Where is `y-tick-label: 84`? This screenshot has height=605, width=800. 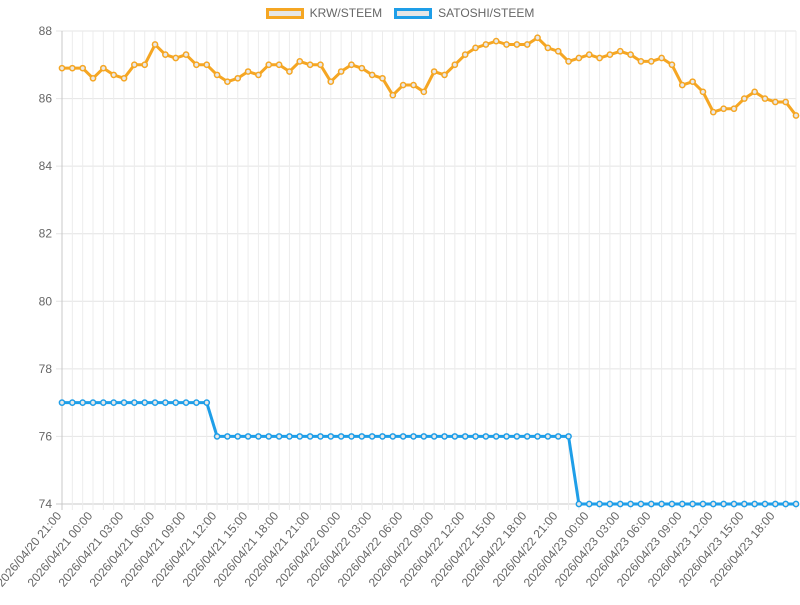 y-tick-label: 84 is located at coordinates (46, 166).